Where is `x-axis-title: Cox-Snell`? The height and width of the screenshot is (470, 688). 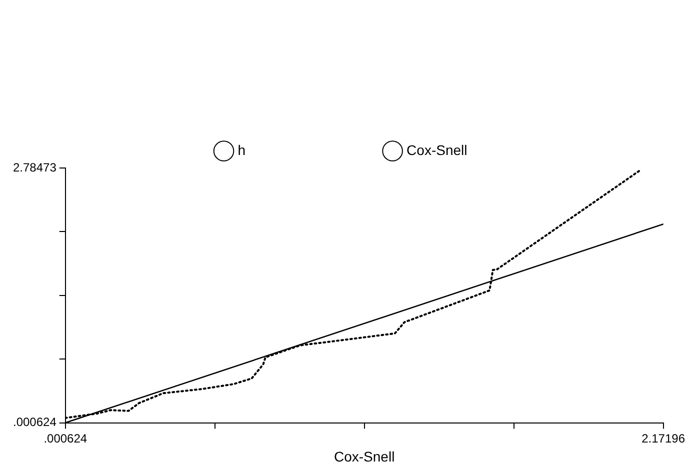 x-axis-title: Cox-Snell is located at coordinates (364, 456).